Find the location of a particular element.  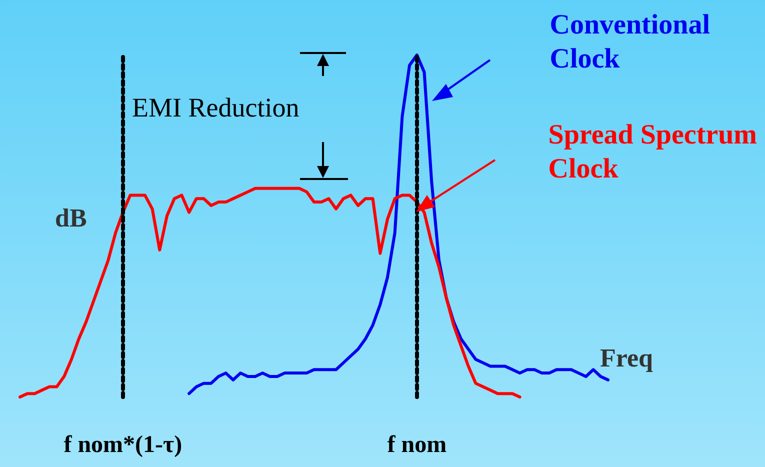

text: Spread Spectrum Clock is located at coordinates (653, 152).